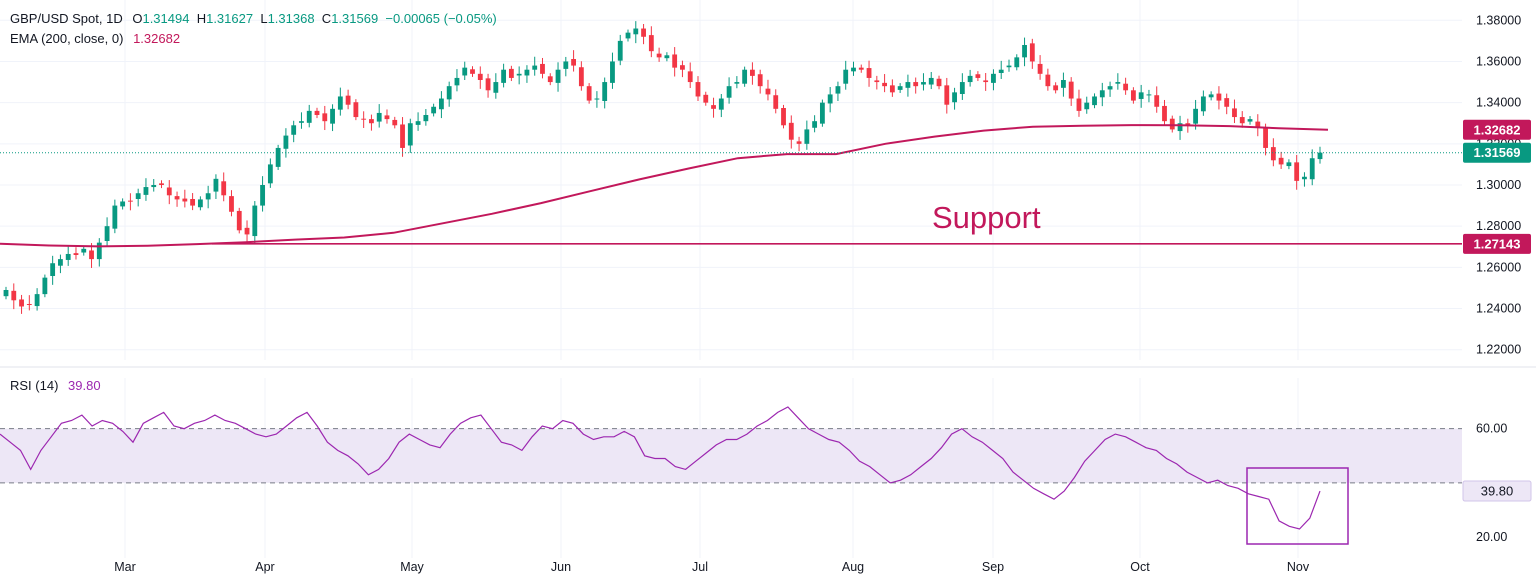  Describe the element at coordinates (55, 385) in the screenshot. I see `rsi-legend: RSI (14) 39.80` at that location.